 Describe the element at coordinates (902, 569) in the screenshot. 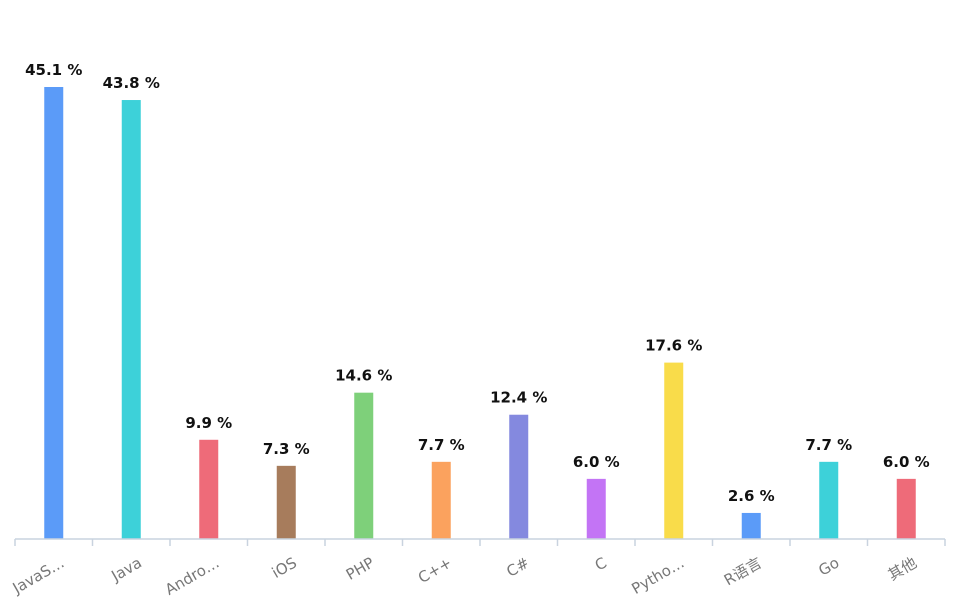

I see `x-tick-label: 其他` at that location.